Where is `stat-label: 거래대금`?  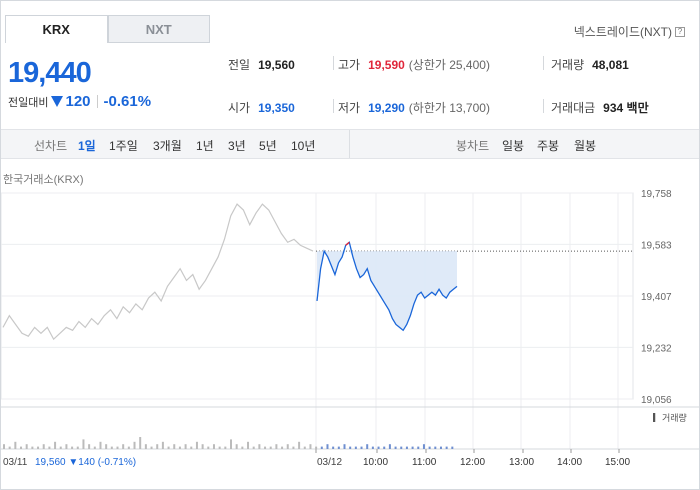 stat-label: 거래대금 is located at coordinates (573, 108).